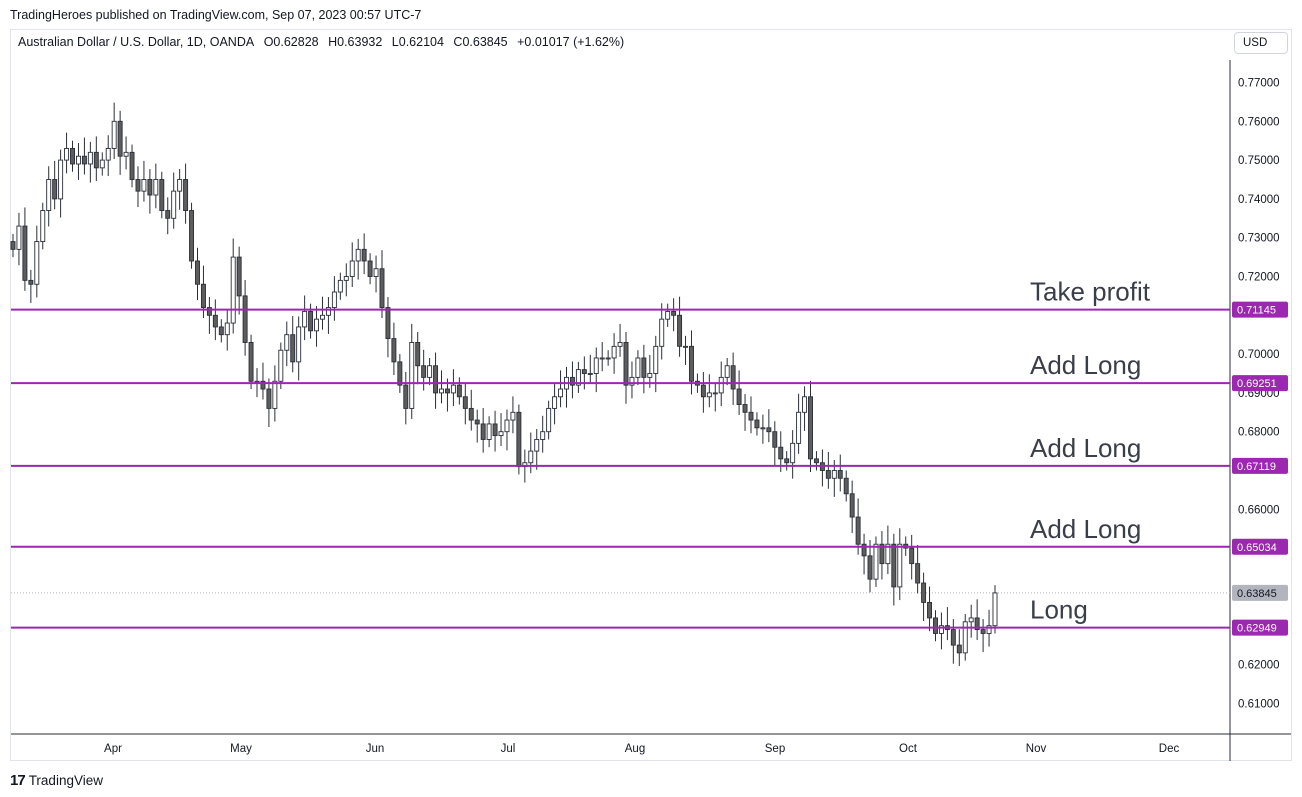  Describe the element at coordinates (18, 780) in the screenshot. I see `tradingview-logo-icon: 17` at that location.